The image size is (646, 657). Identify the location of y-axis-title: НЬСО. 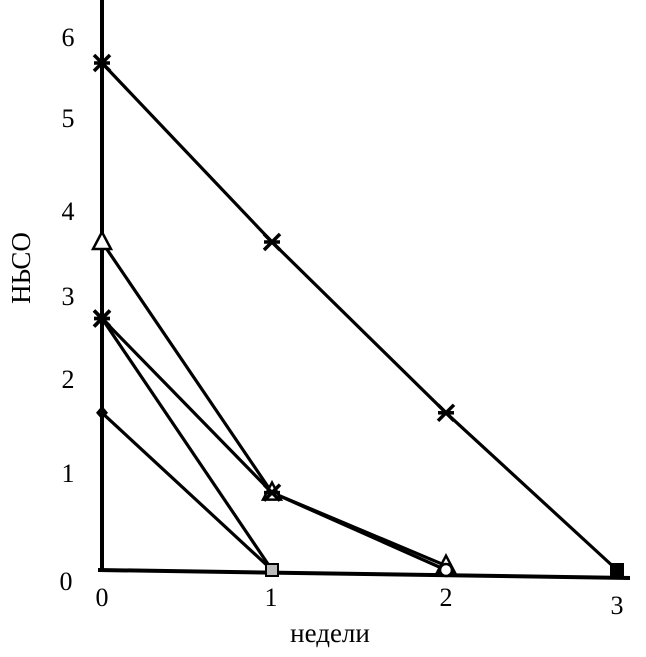
(21, 268).